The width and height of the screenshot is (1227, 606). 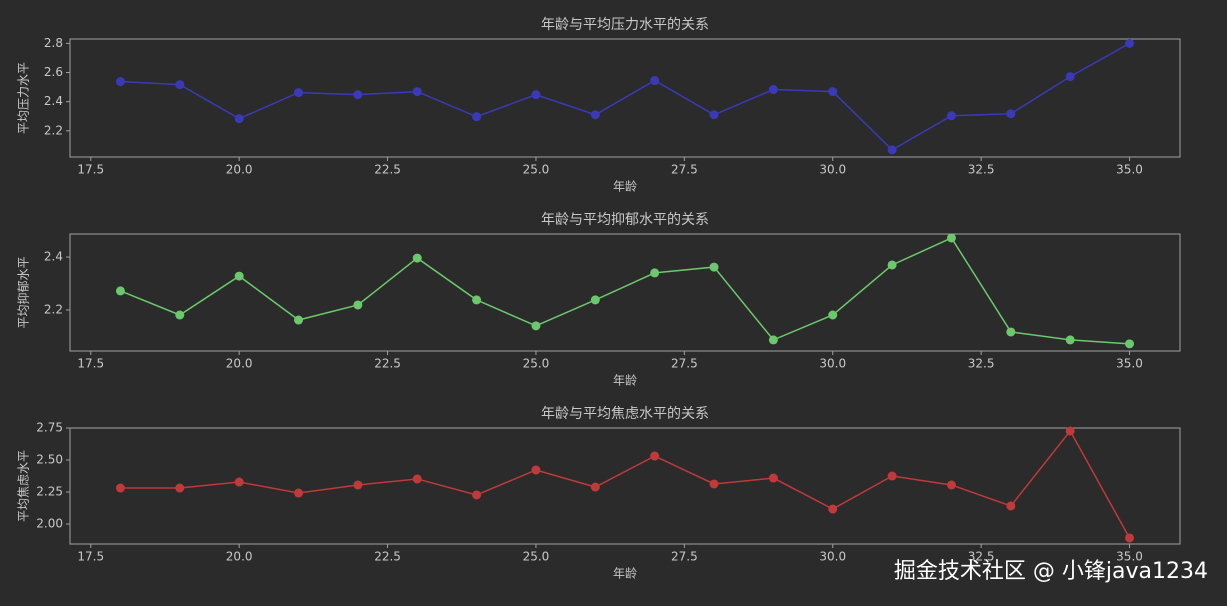 I want to click on y-tick-label: 2.50, so click(x=49, y=460).